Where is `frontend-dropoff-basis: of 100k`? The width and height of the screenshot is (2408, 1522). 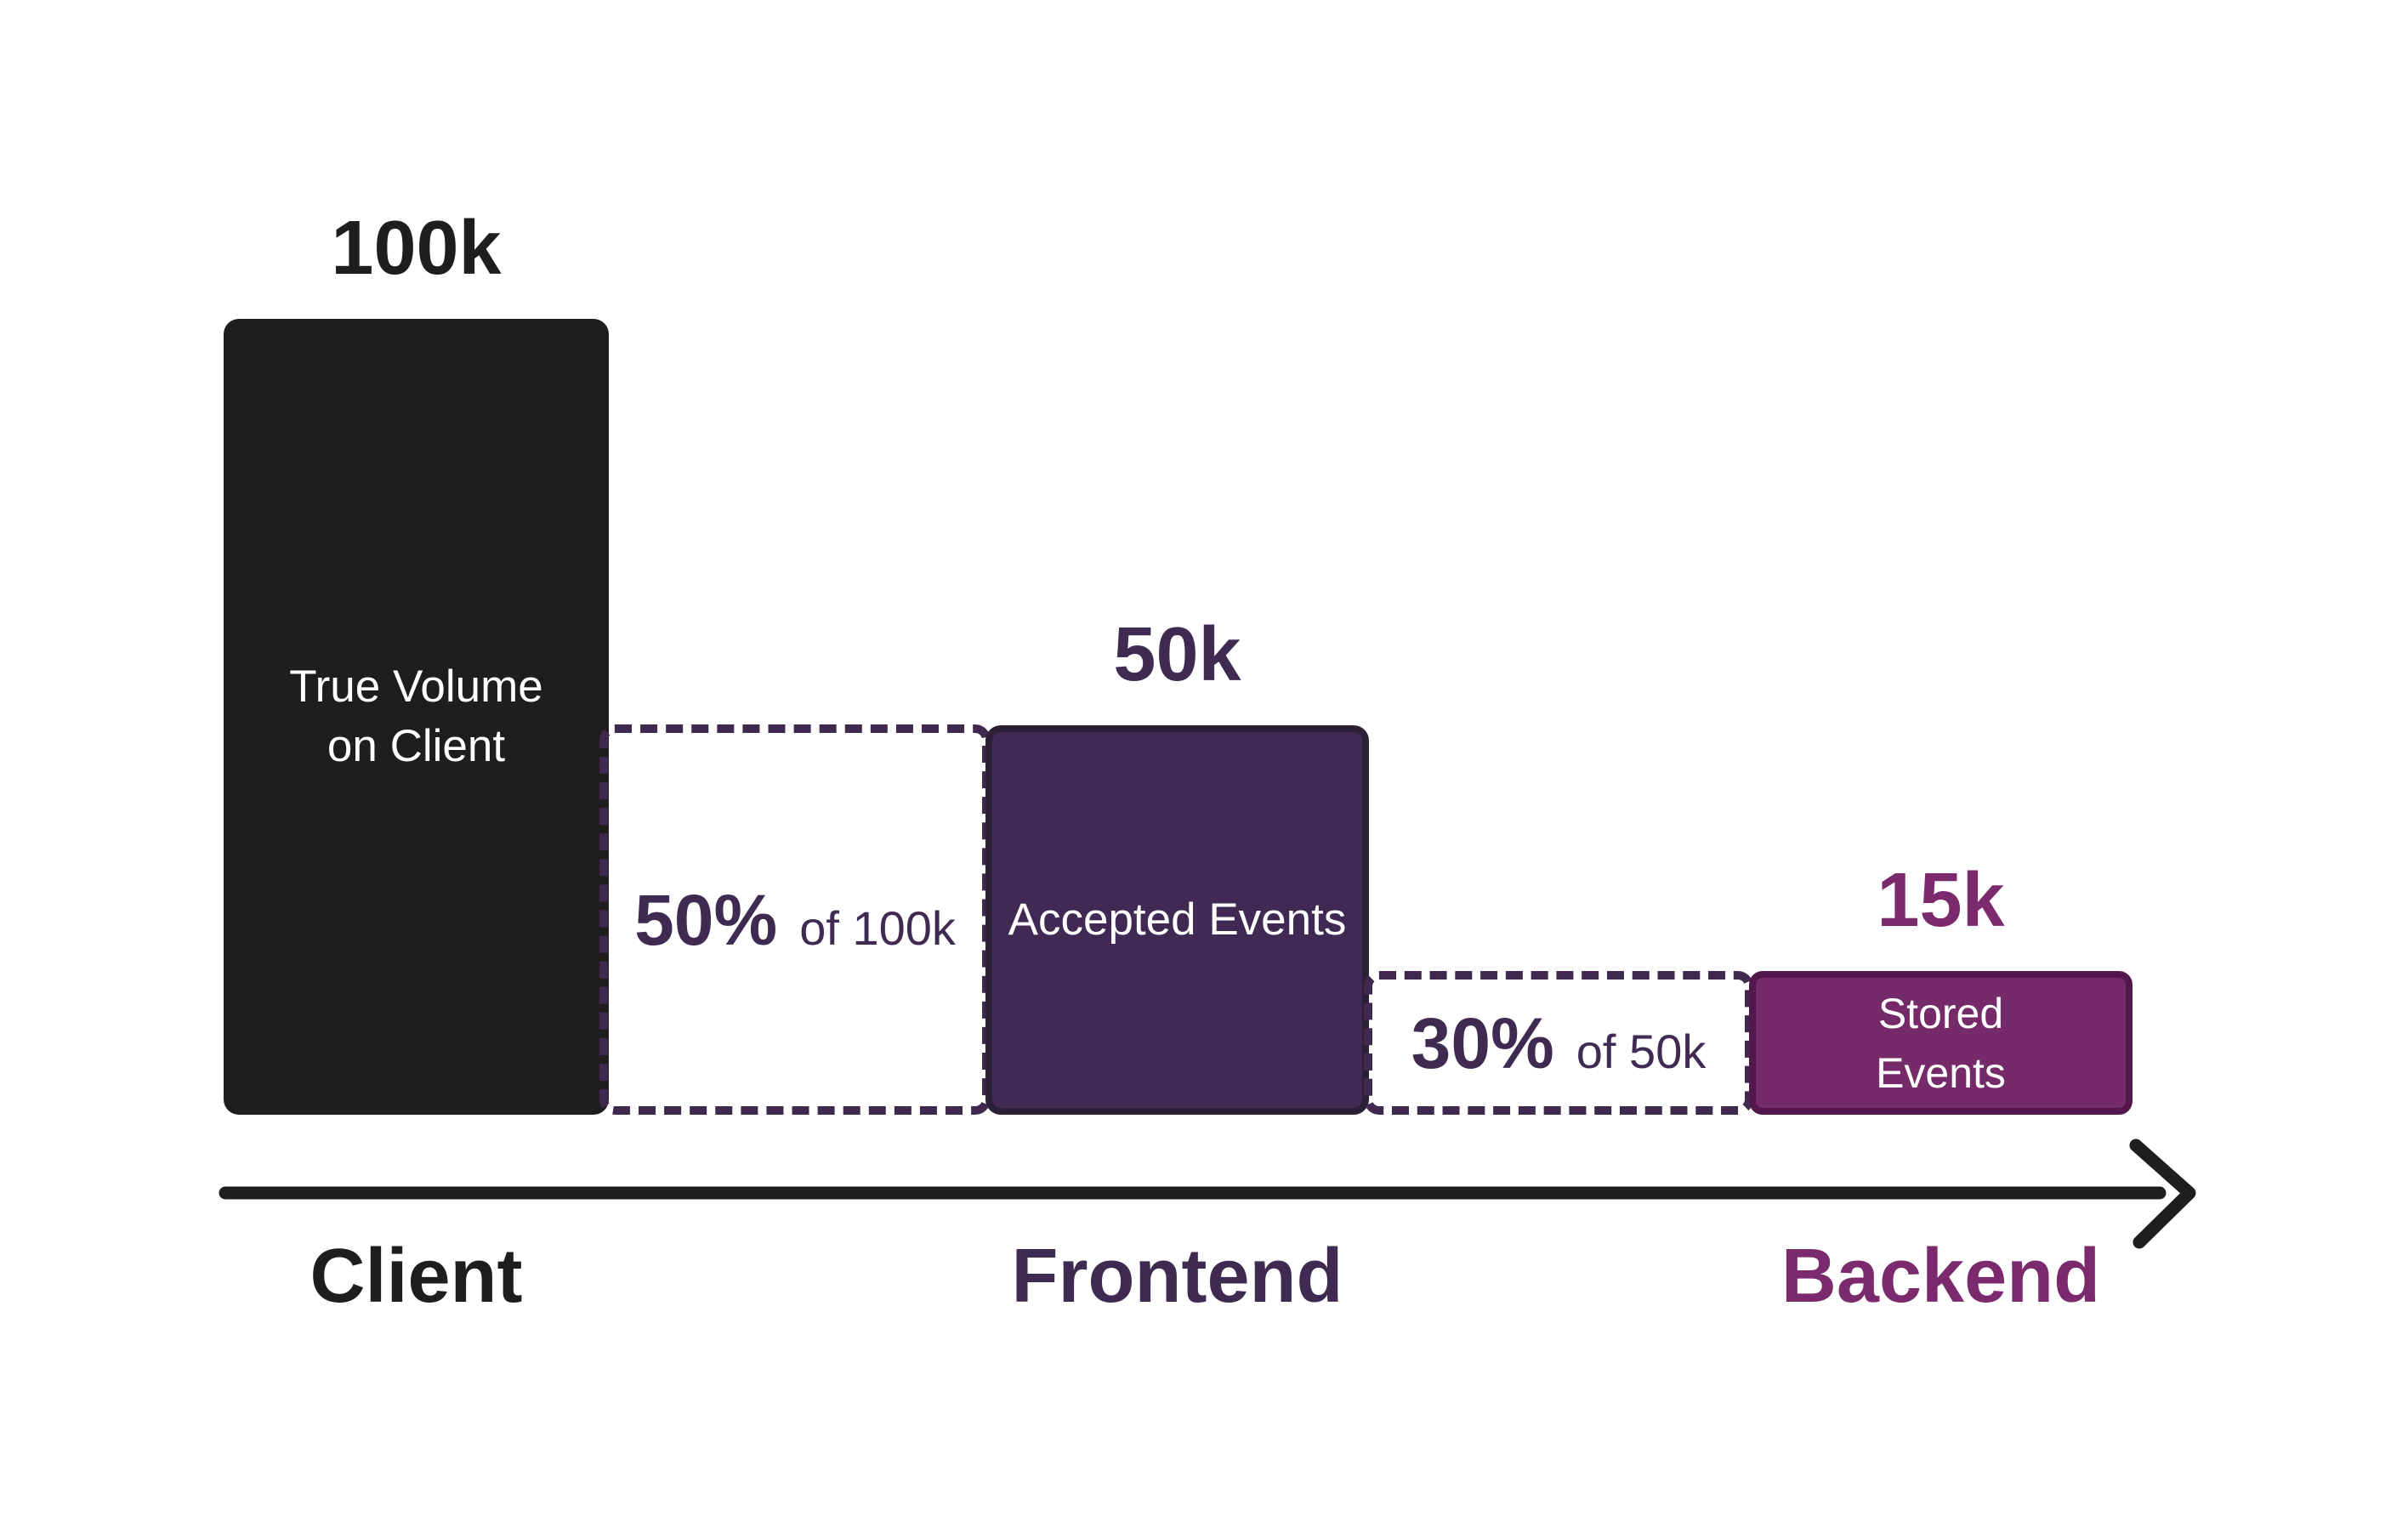
frontend-dropoff-basis: of 100k is located at coordinates (877, 927).